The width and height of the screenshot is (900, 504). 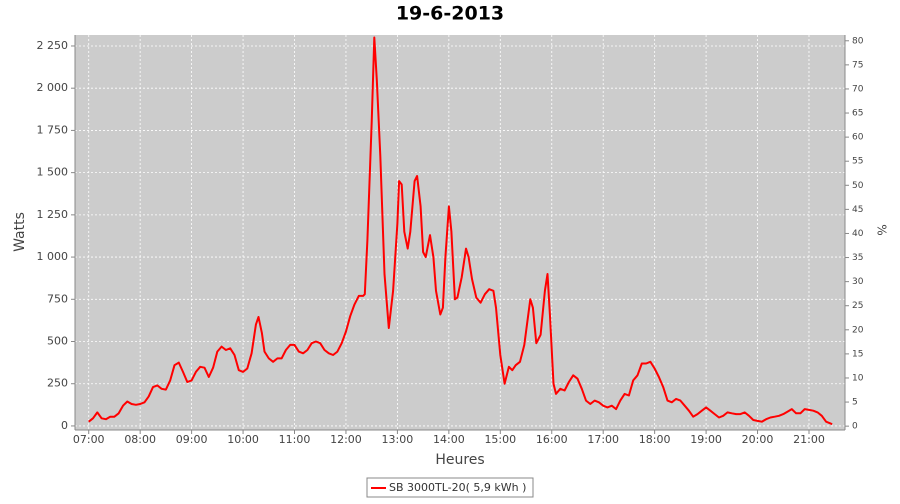 I want to click on y2-tick-label: 25, so click(x=857, y=306).